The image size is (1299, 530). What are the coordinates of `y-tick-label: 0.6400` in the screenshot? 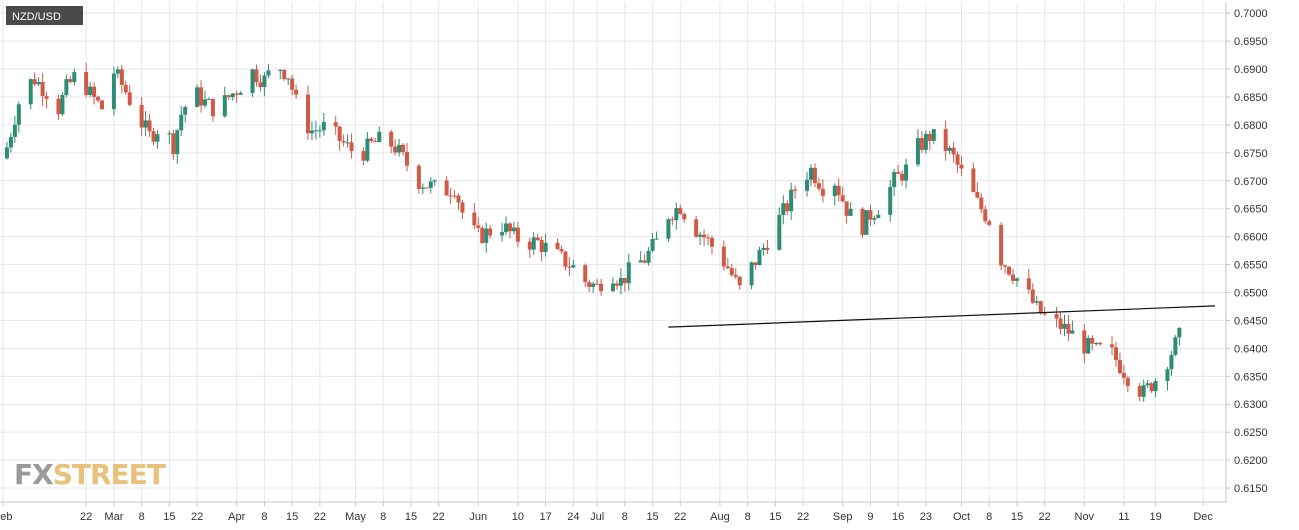 It's located at (1251, 349).